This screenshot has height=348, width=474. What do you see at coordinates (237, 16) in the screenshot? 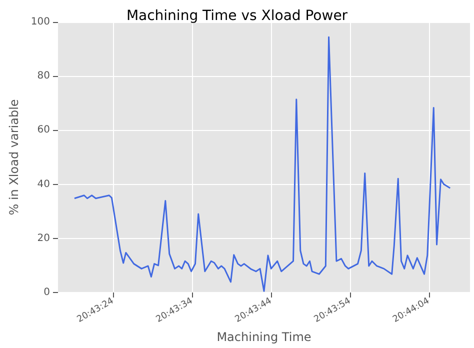
I see `chart-title: Machining Time vs Xload Power` at bounding box center [237, 16].